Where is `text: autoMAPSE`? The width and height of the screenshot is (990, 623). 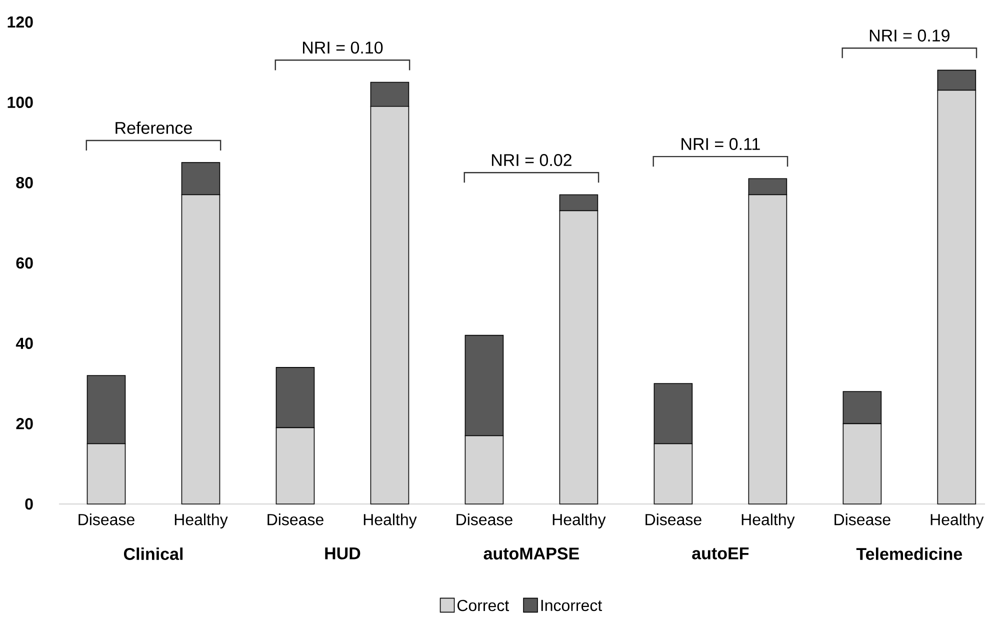
text: autoMAPSE is located at coordinates (531, 554).